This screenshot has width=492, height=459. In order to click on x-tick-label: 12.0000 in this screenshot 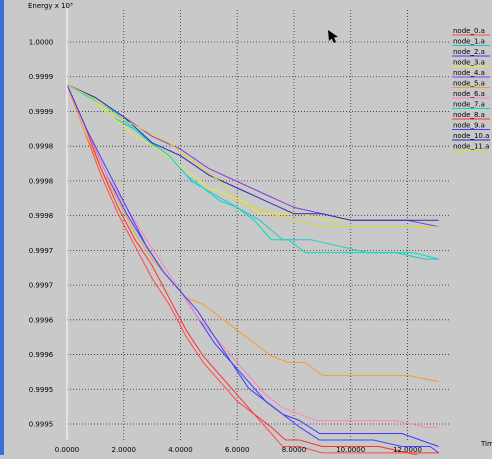, I will do `click(407, 450)`.